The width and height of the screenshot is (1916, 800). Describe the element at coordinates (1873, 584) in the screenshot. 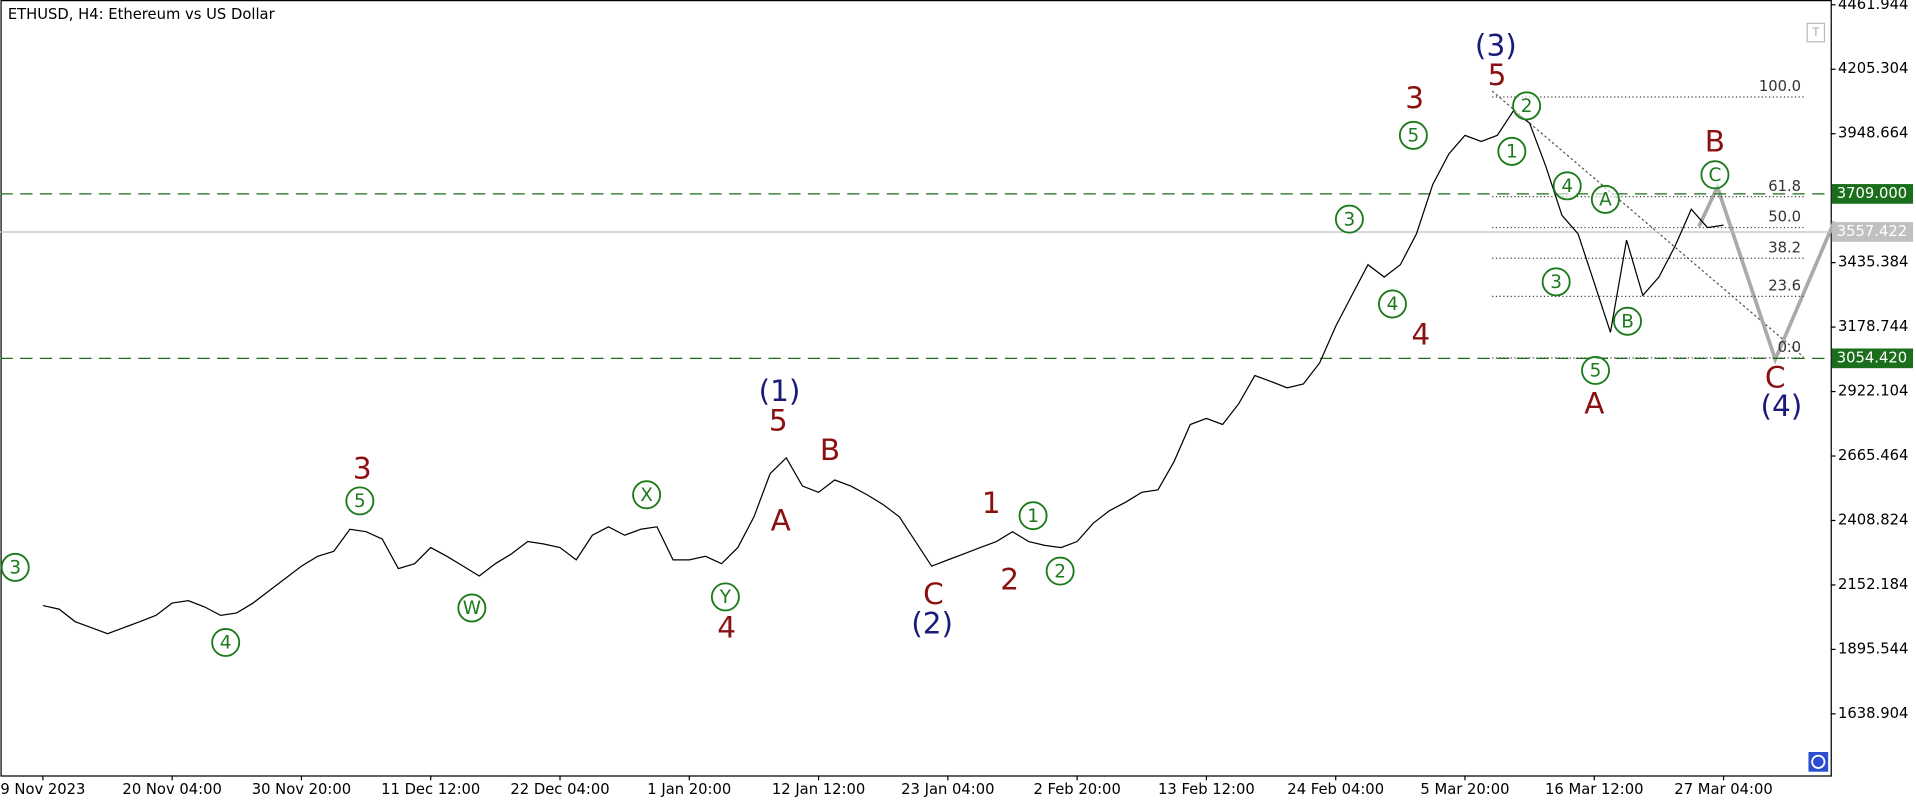

I see `y-tick-label: 2152.184` at that location.